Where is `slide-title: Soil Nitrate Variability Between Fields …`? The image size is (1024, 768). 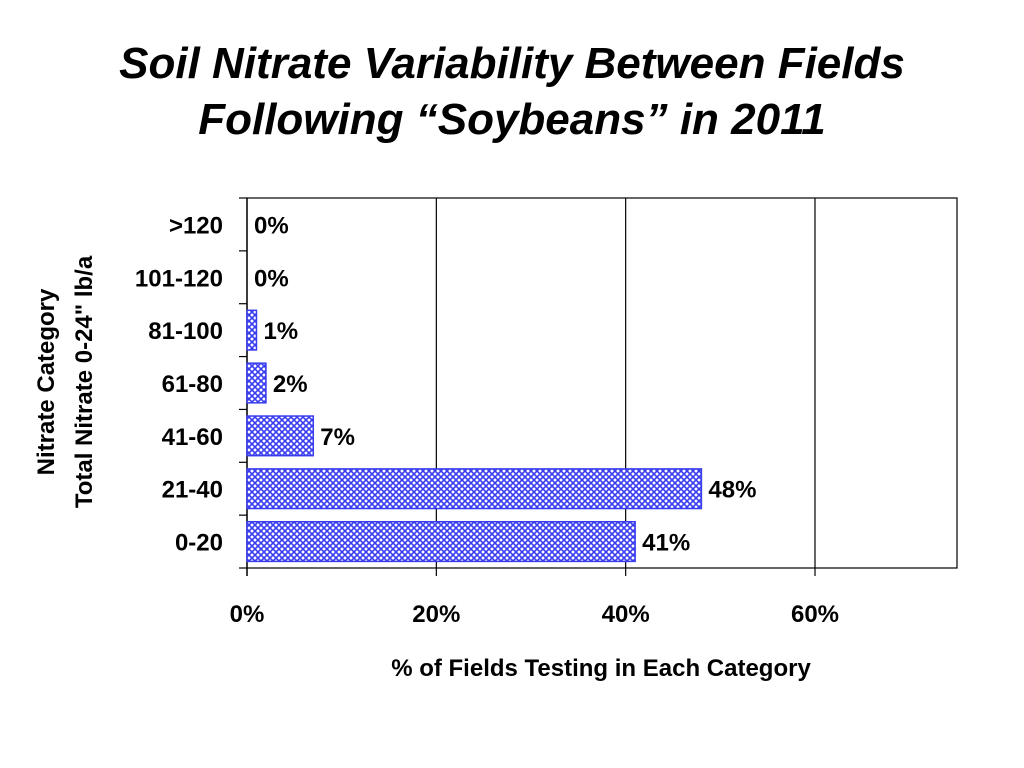
slide-title: Soil Nitrate Variability Between Fields … is located at coordinates (512, 92).